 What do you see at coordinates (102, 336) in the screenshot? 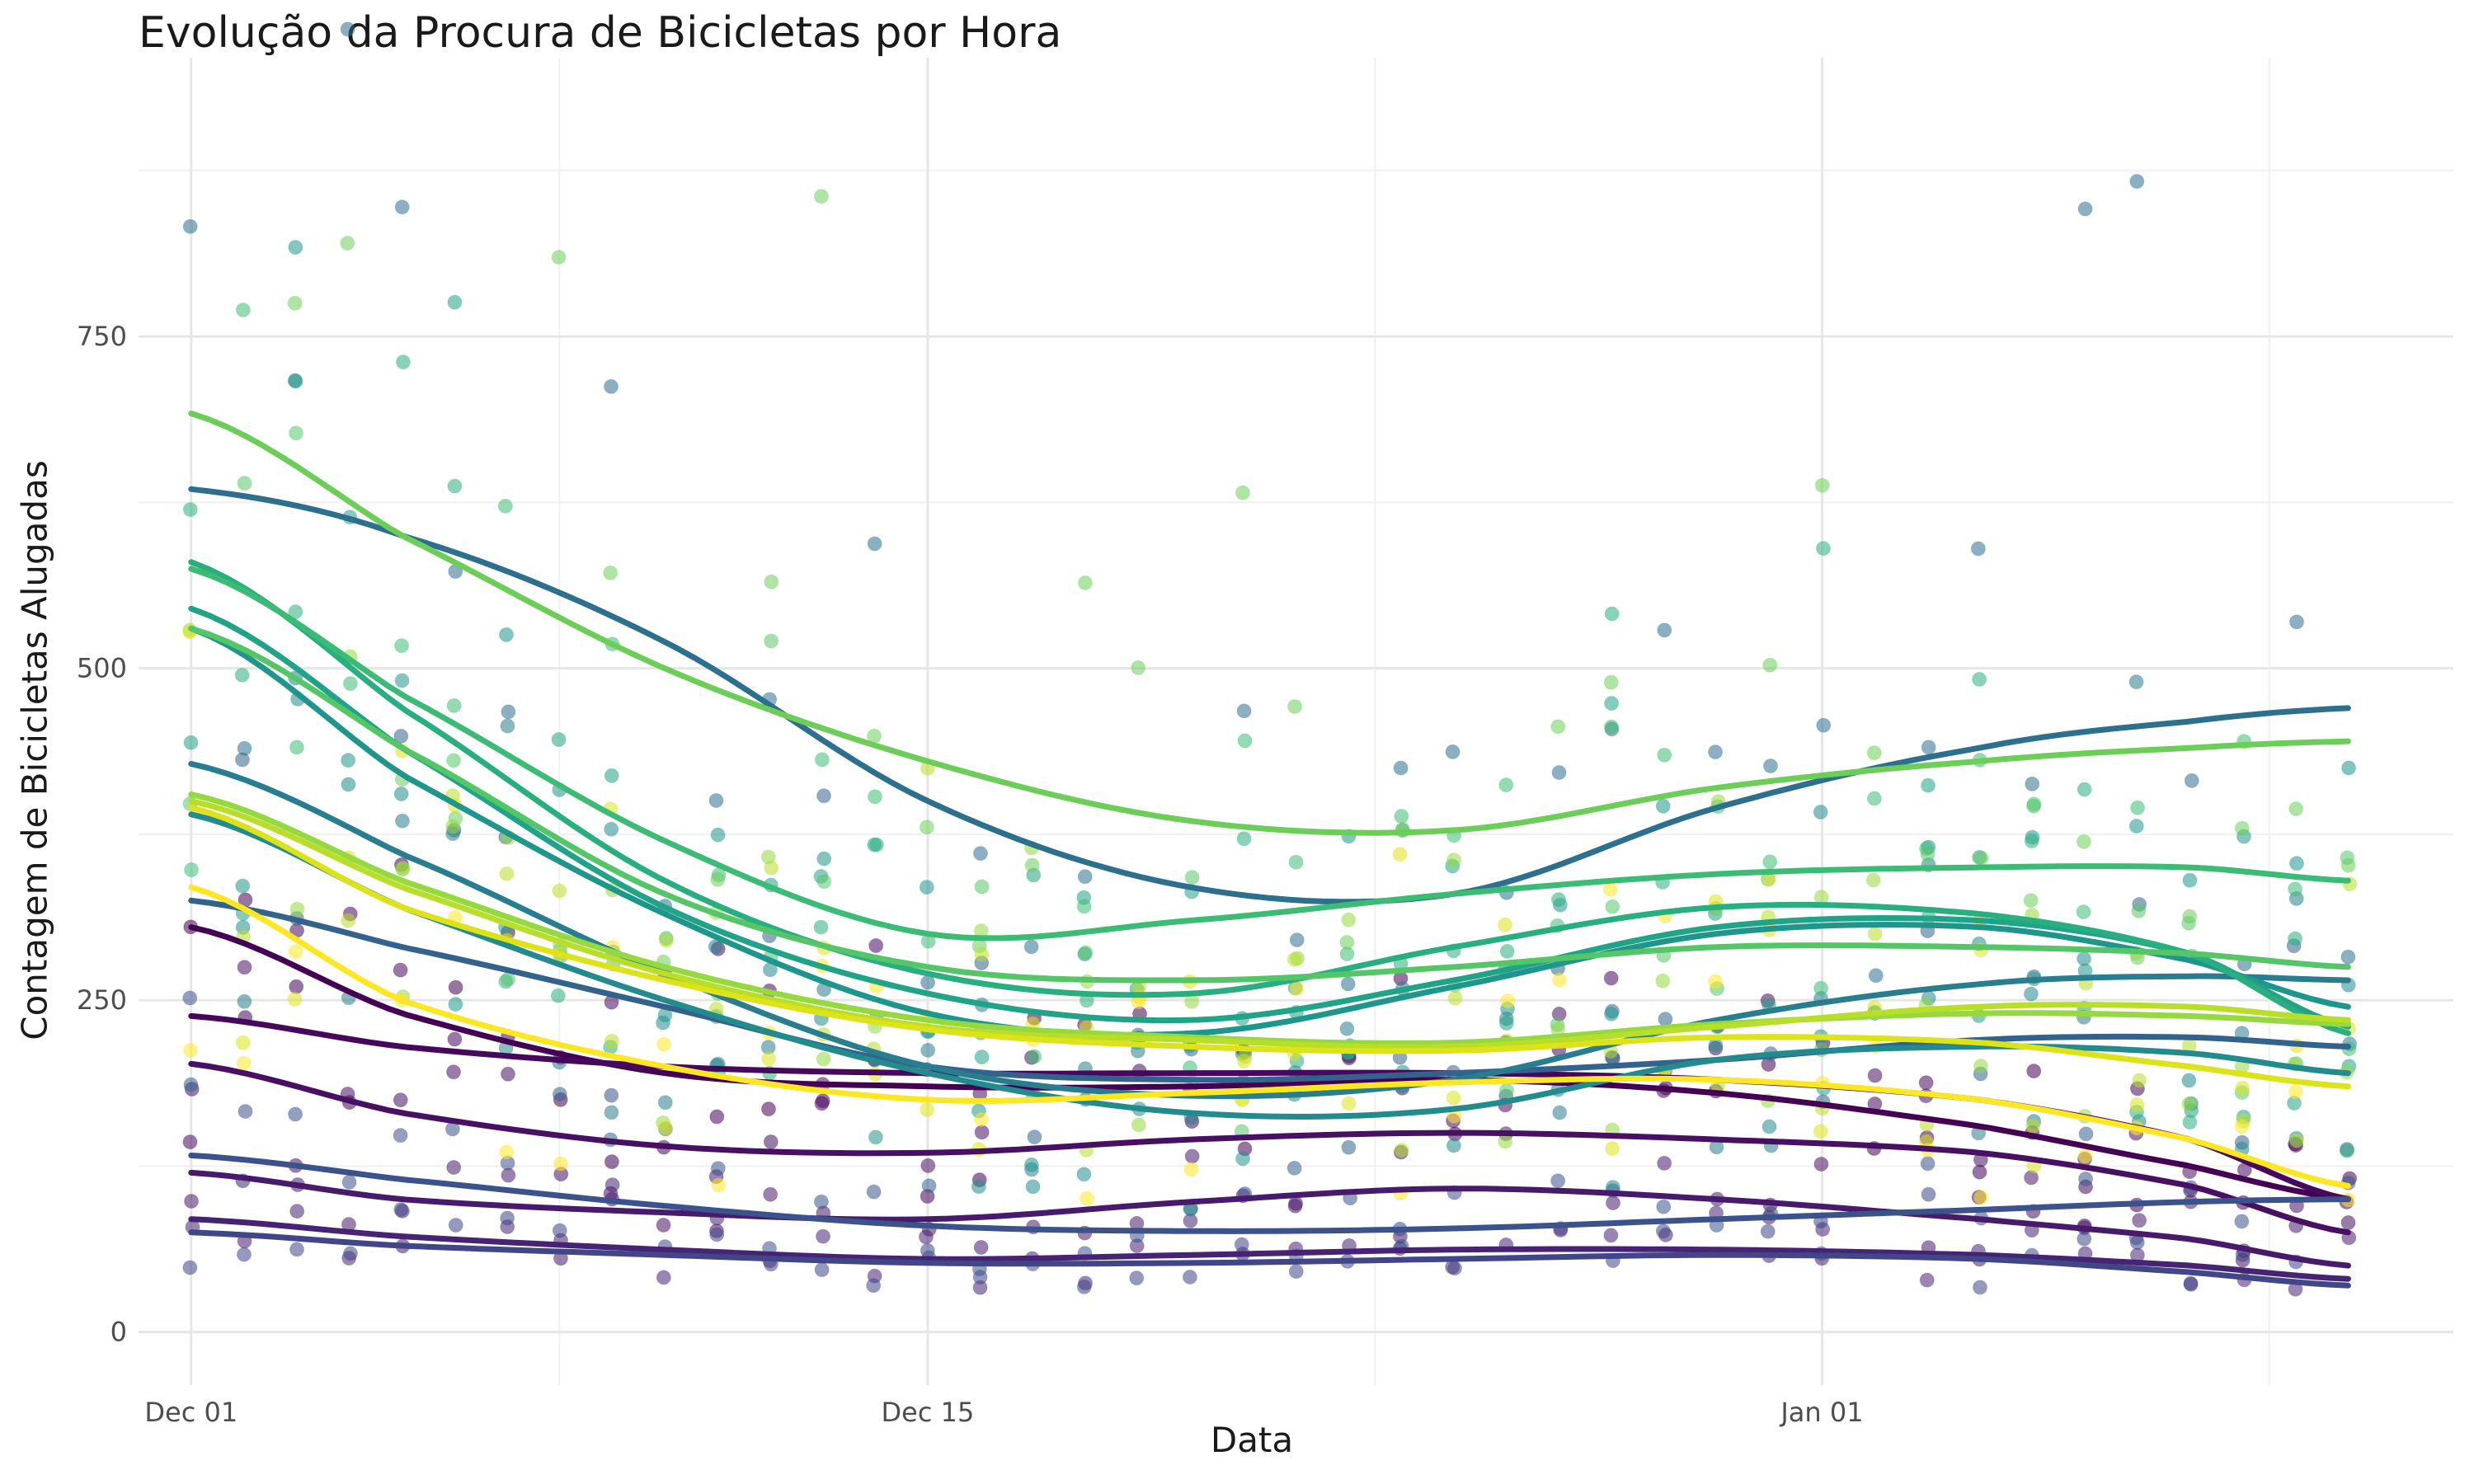
I see `y-tick-label: 750` at bounding box center [102, 336].